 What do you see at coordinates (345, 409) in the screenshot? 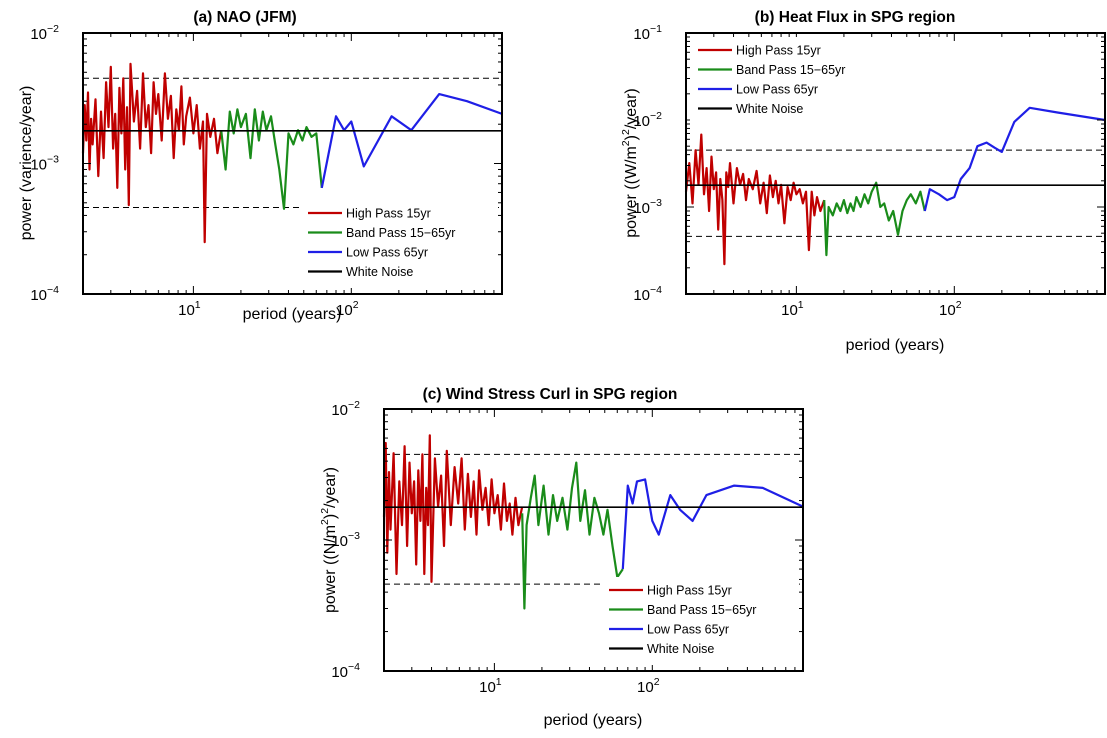
I see `panel-c-ytick-label: 10⁻²` at bounding box center [345, 409].